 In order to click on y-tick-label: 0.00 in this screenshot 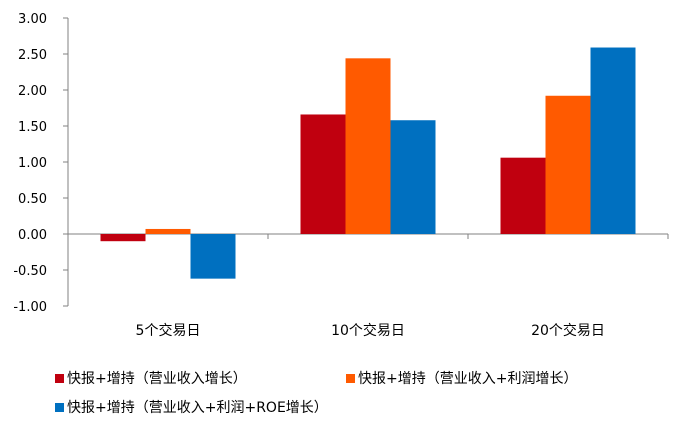, I will do `click(32, 235)`.